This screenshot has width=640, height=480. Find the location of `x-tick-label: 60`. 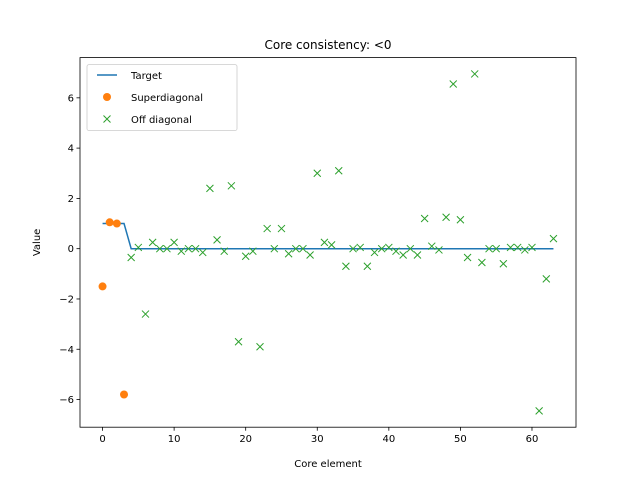

x-tick-label: 60 is located at coordinates (532, 439).